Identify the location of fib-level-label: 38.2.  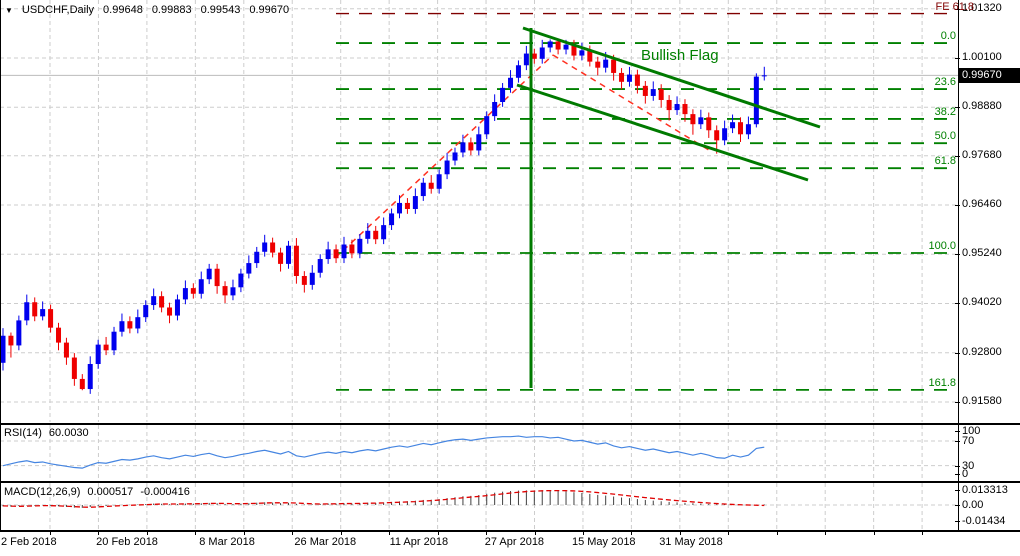
(945, 111).